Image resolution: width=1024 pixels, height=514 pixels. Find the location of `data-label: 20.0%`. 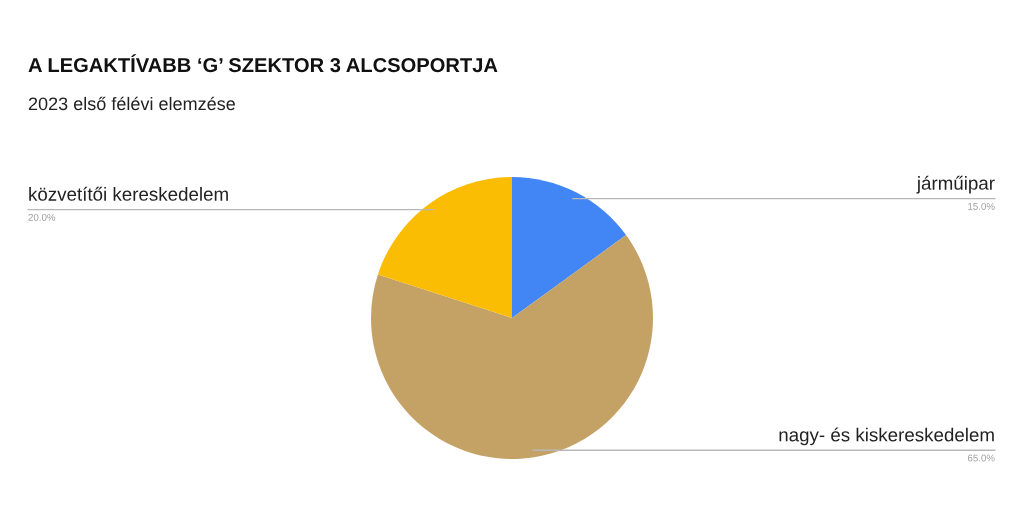

data-label: 20.0% is located at coordinates (42, 217).